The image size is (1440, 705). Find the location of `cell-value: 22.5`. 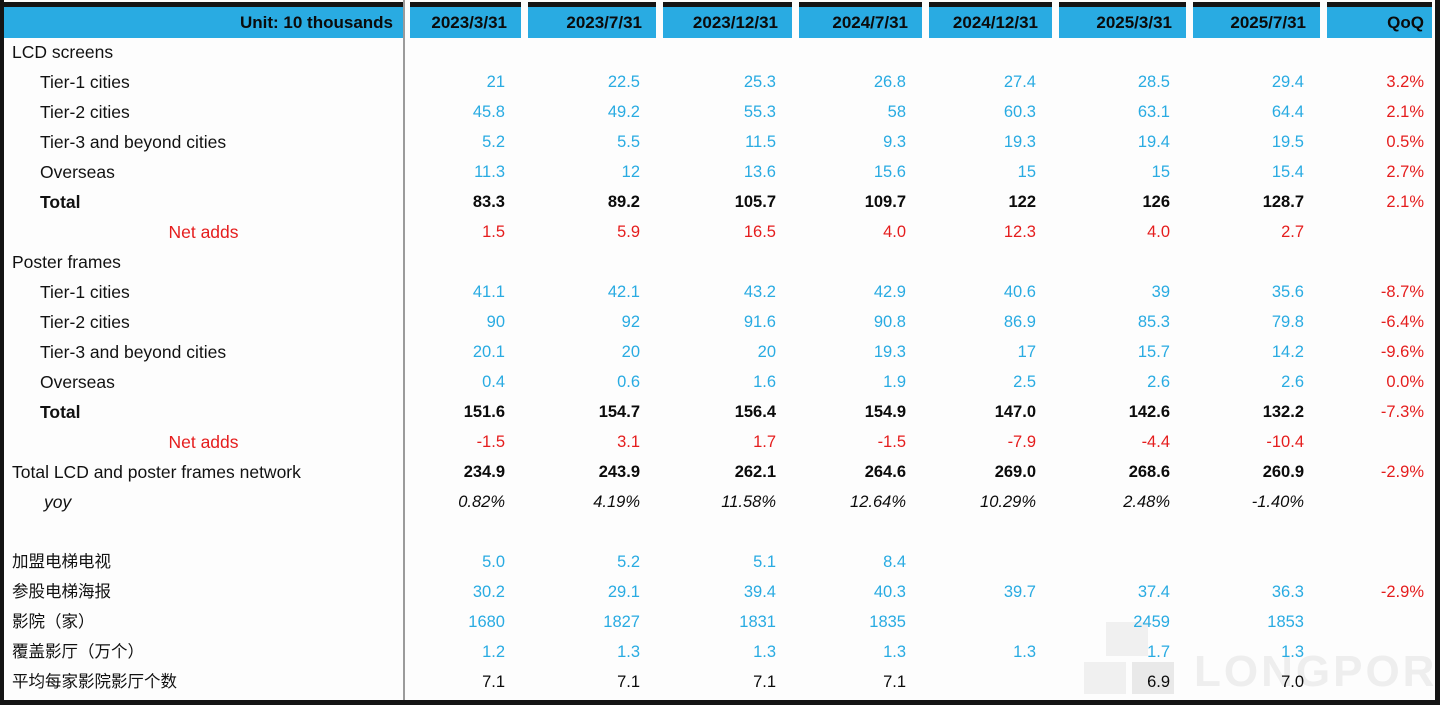

cell-value: 22.5 is located at coordinates (623, 82).